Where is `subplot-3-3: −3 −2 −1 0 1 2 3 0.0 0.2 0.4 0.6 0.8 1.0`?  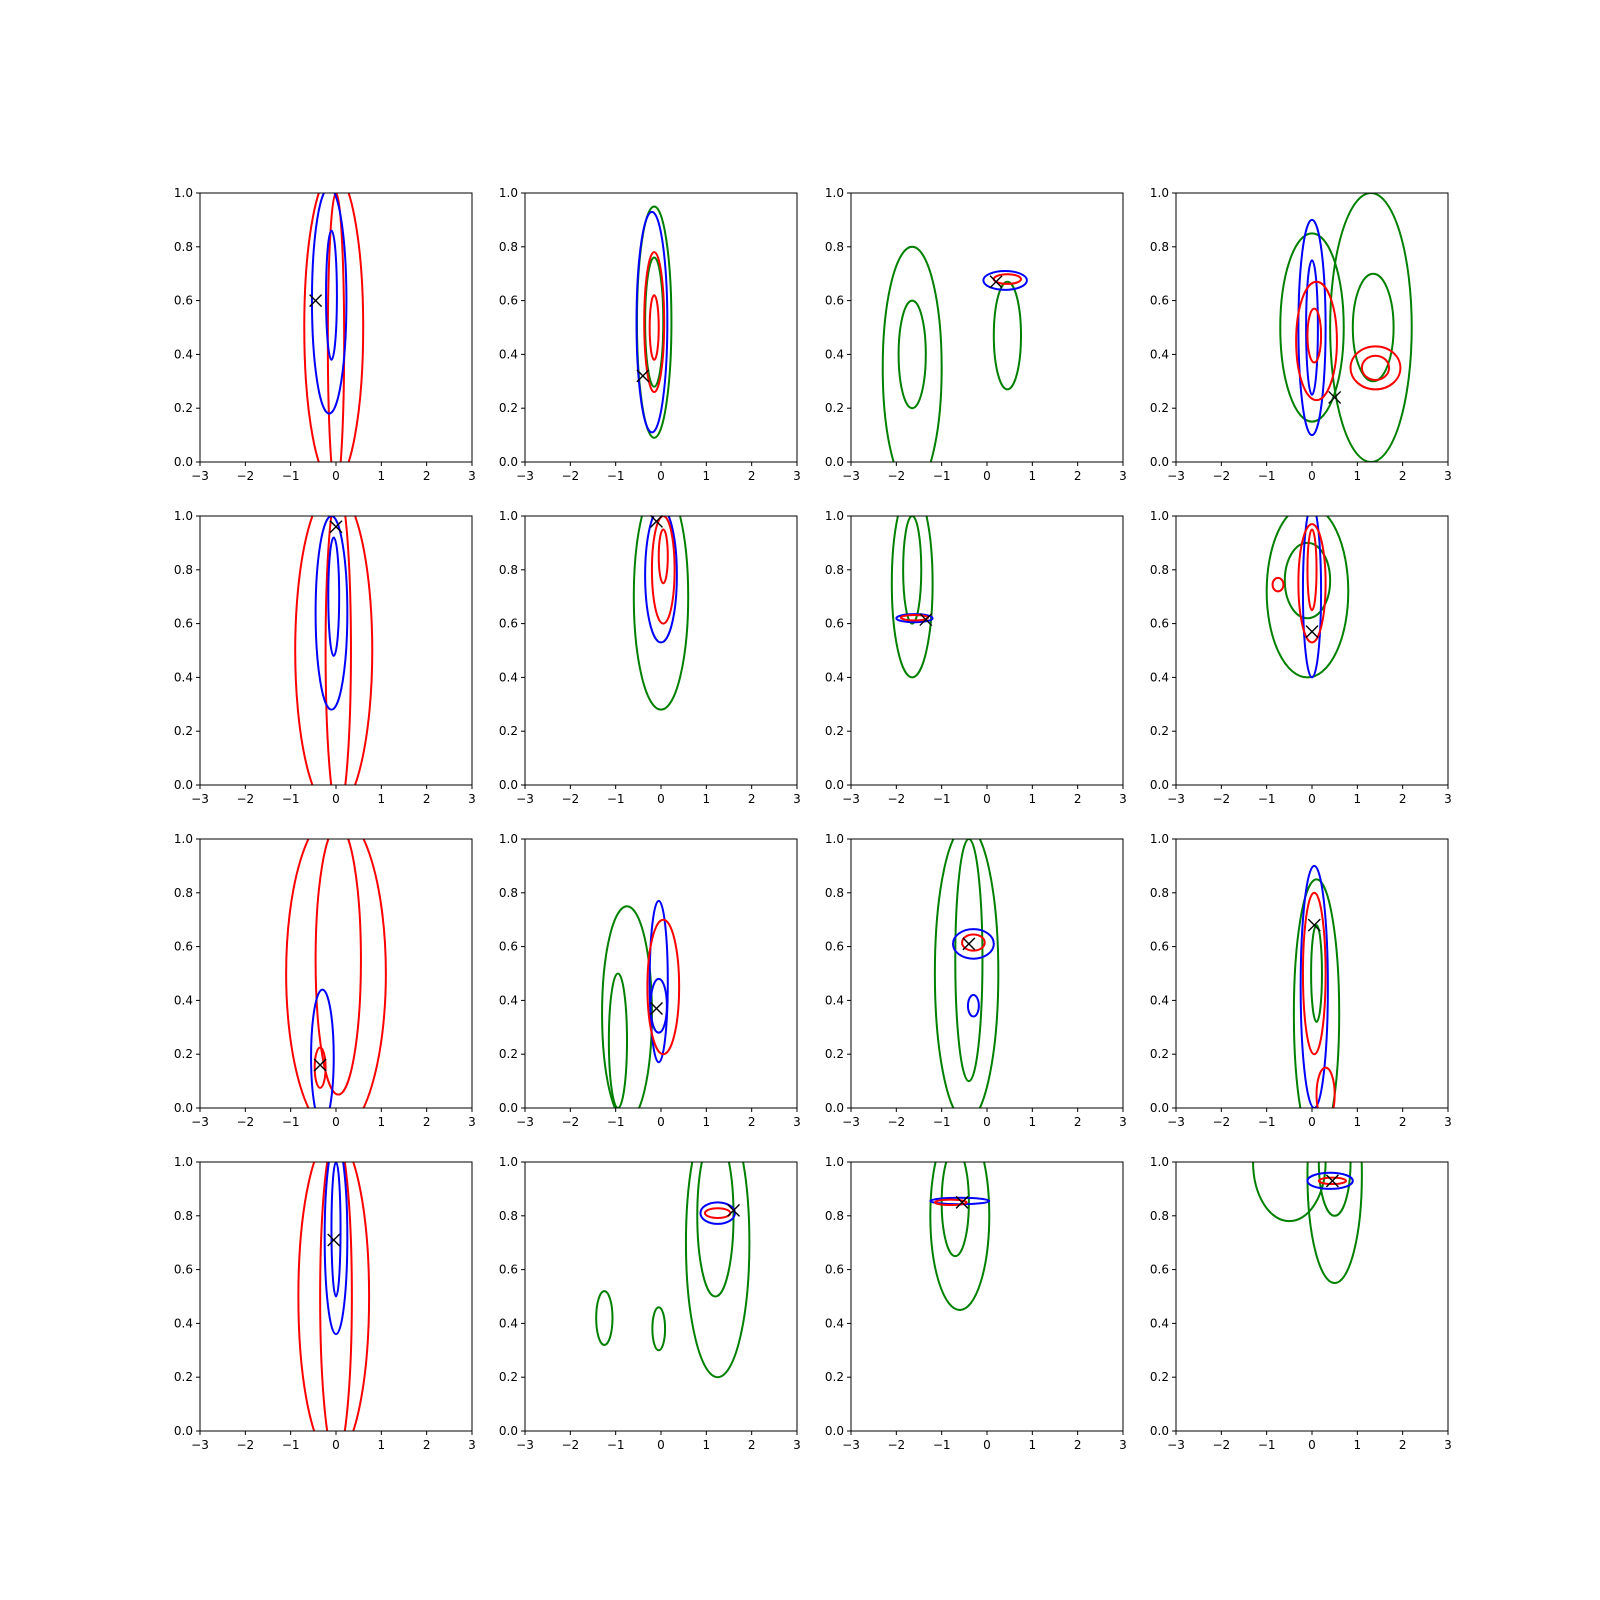
subplot-3-3: −3 −2 −1 0 1 2 3 0.0 0.2 0.4 0.6 0.8 1.0 is located at coordinates (976, 980).